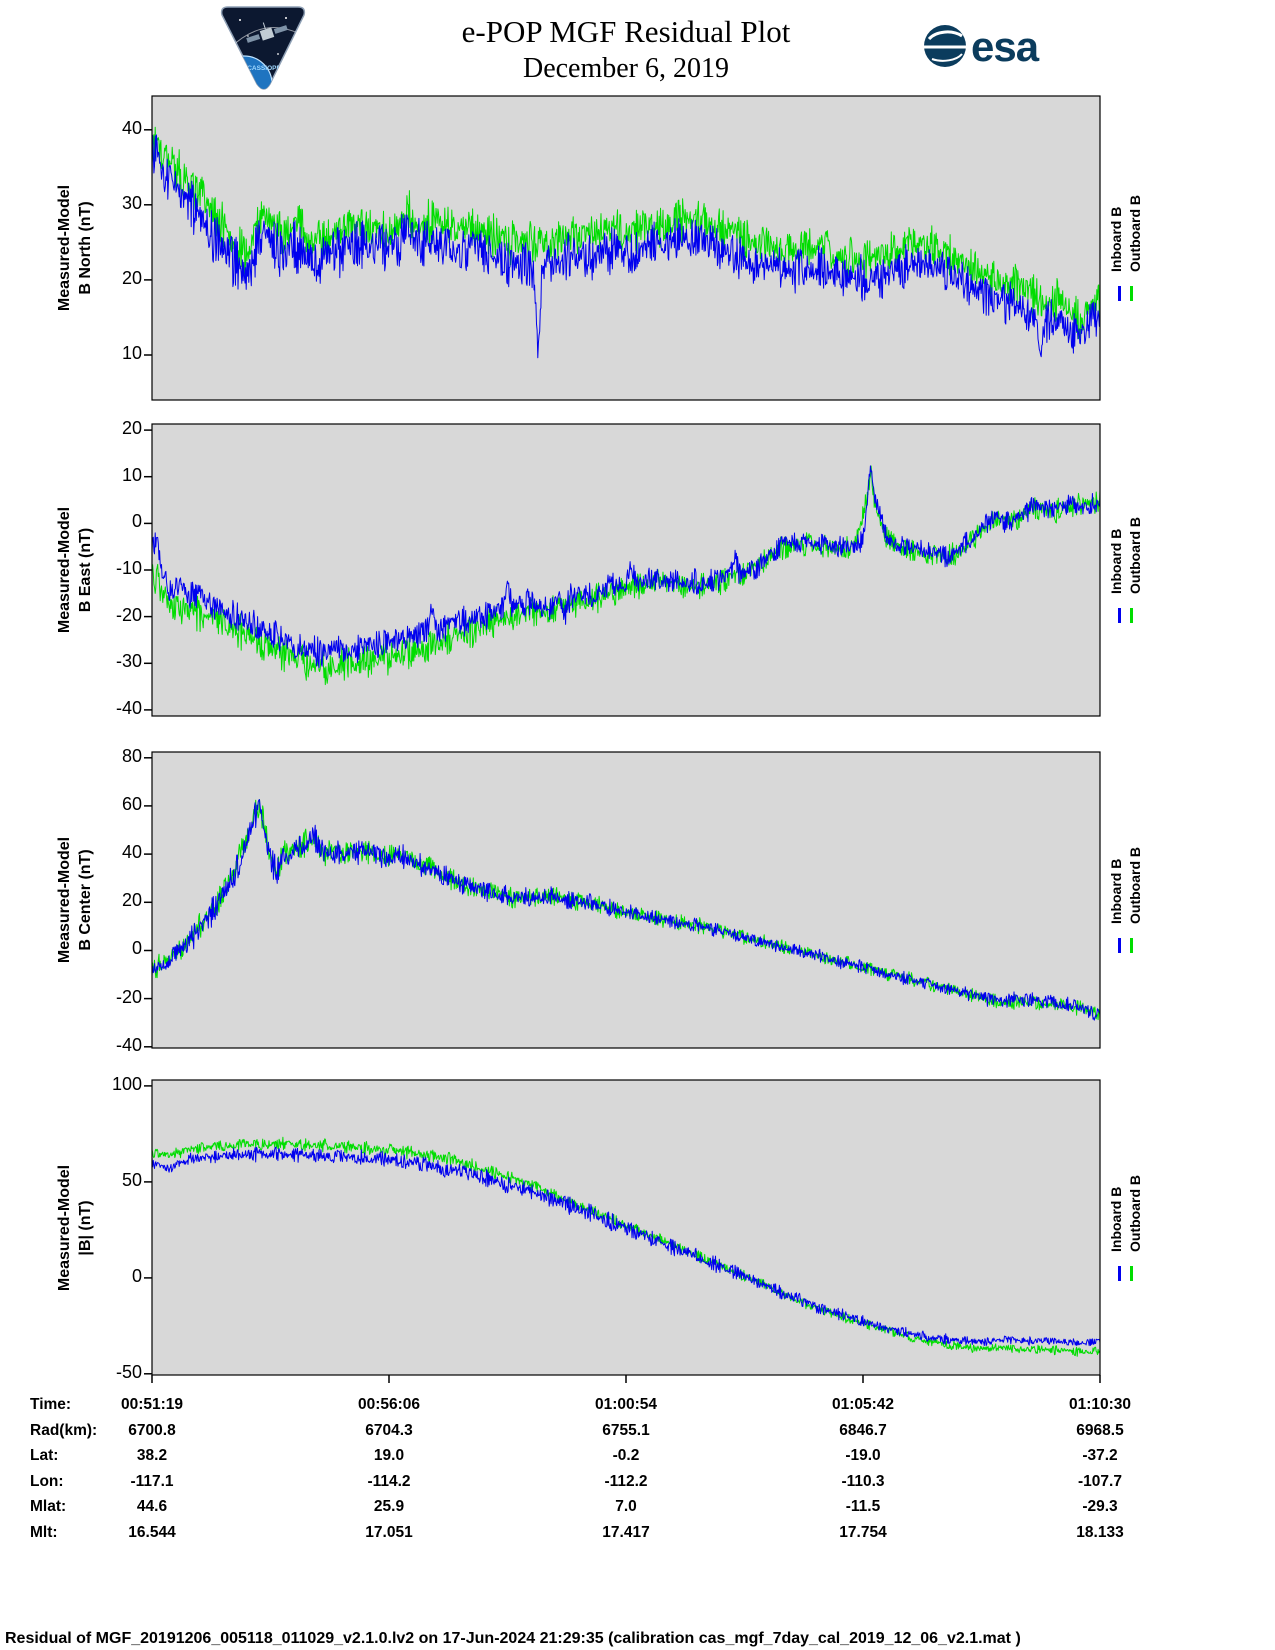 The width and height of the screenshot is (1275, 1650). Describe the element at coordinates (389, 1430) in the screenshot. I see `xaxis-value: 6704.3` at that location.